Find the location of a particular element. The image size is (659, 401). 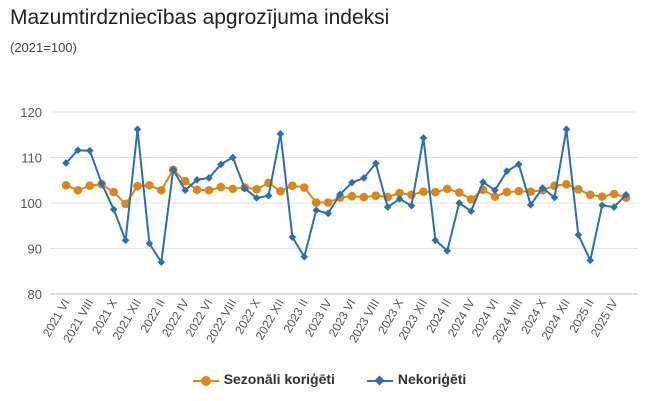

y-tick-label-100: 100 is located at coordinates (31, 203).